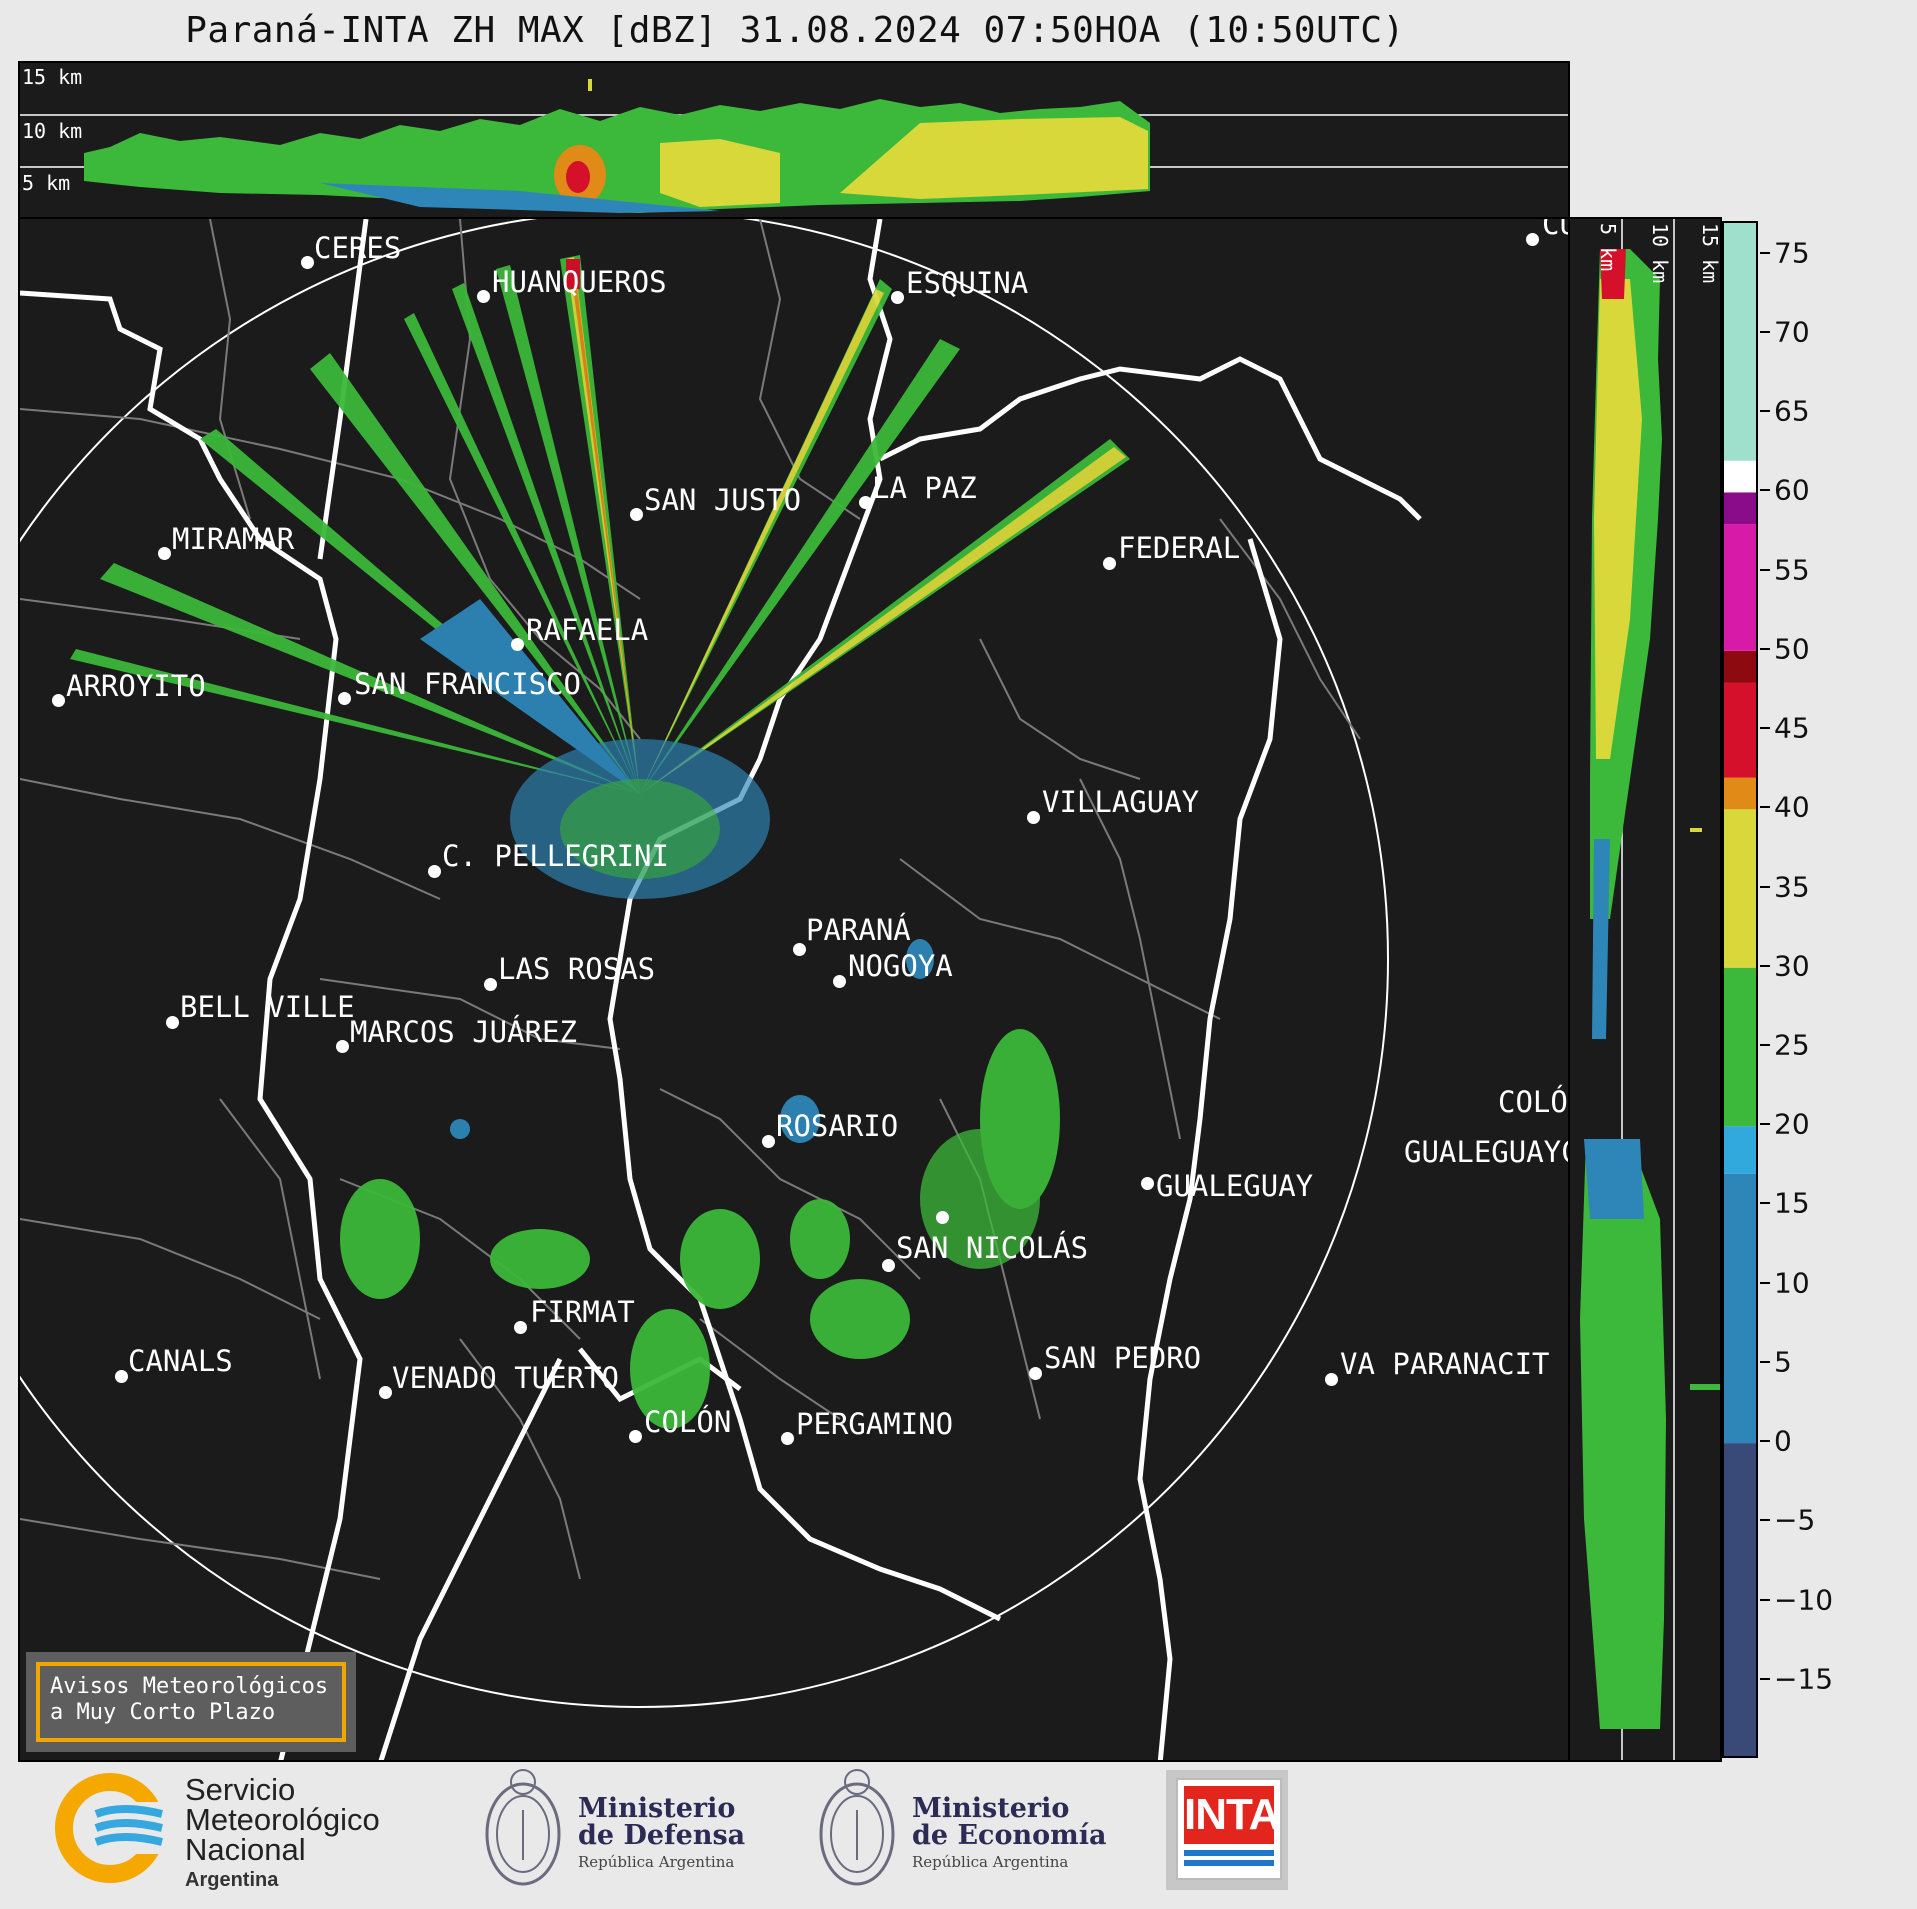  Describe the element at coordinates (490, 984) in the screenshot. I see `city-dot-las-rosas` at that location.